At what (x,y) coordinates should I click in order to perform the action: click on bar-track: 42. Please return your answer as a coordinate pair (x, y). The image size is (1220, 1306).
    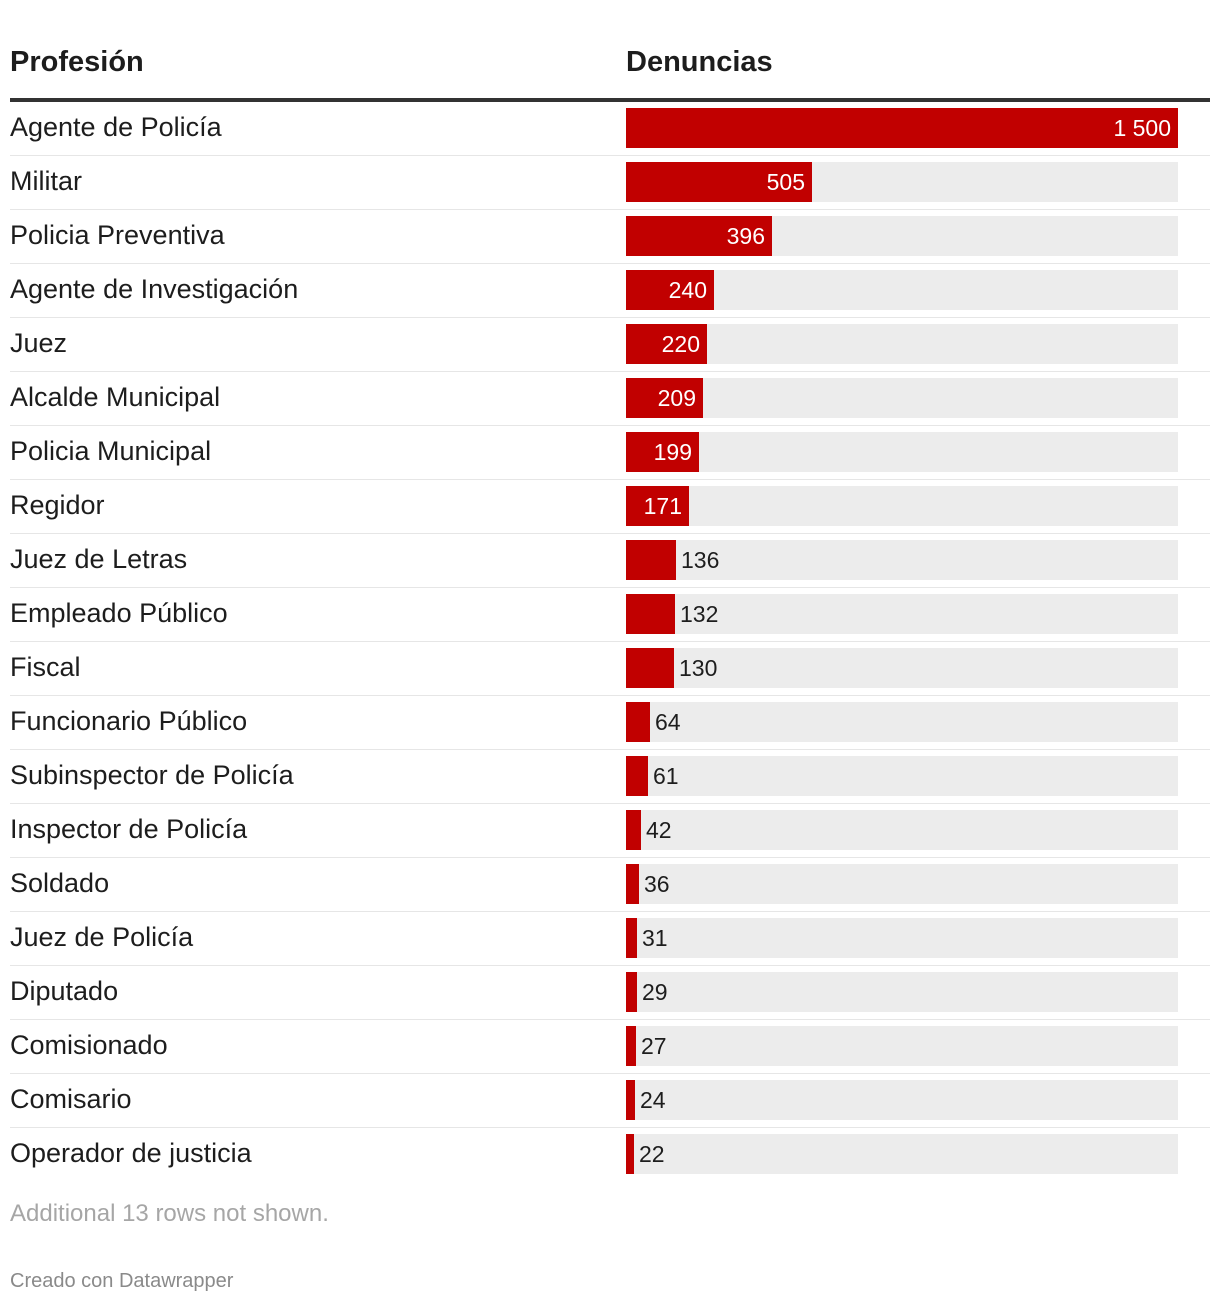
    Looking at the image, I should click on (902, 830).